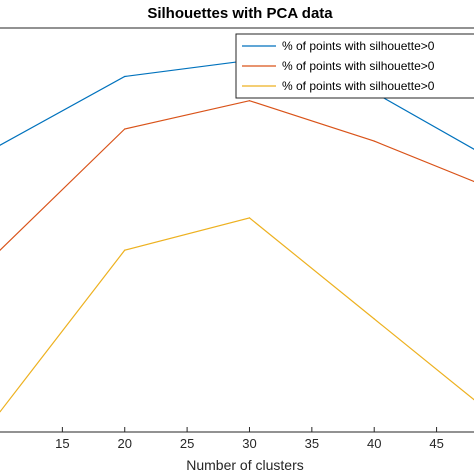 The image size is (474, 474). Describe the element at coordinates (436, 443) in the screenshot. I see `x-tick-label: 45` at that location.